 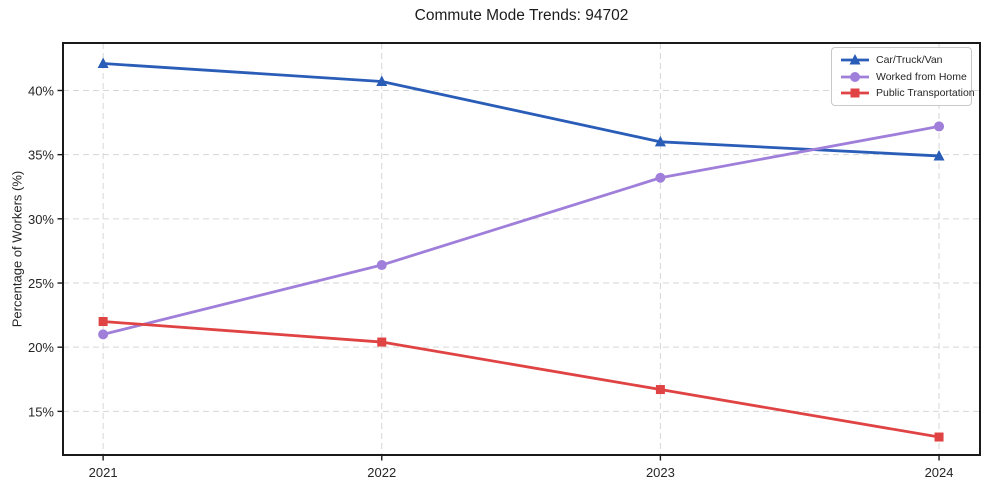 What do you see at coordinates (660, 472) in the screenshot?
I see `x-tick-label: 2023` at bounding box center [660, 472].